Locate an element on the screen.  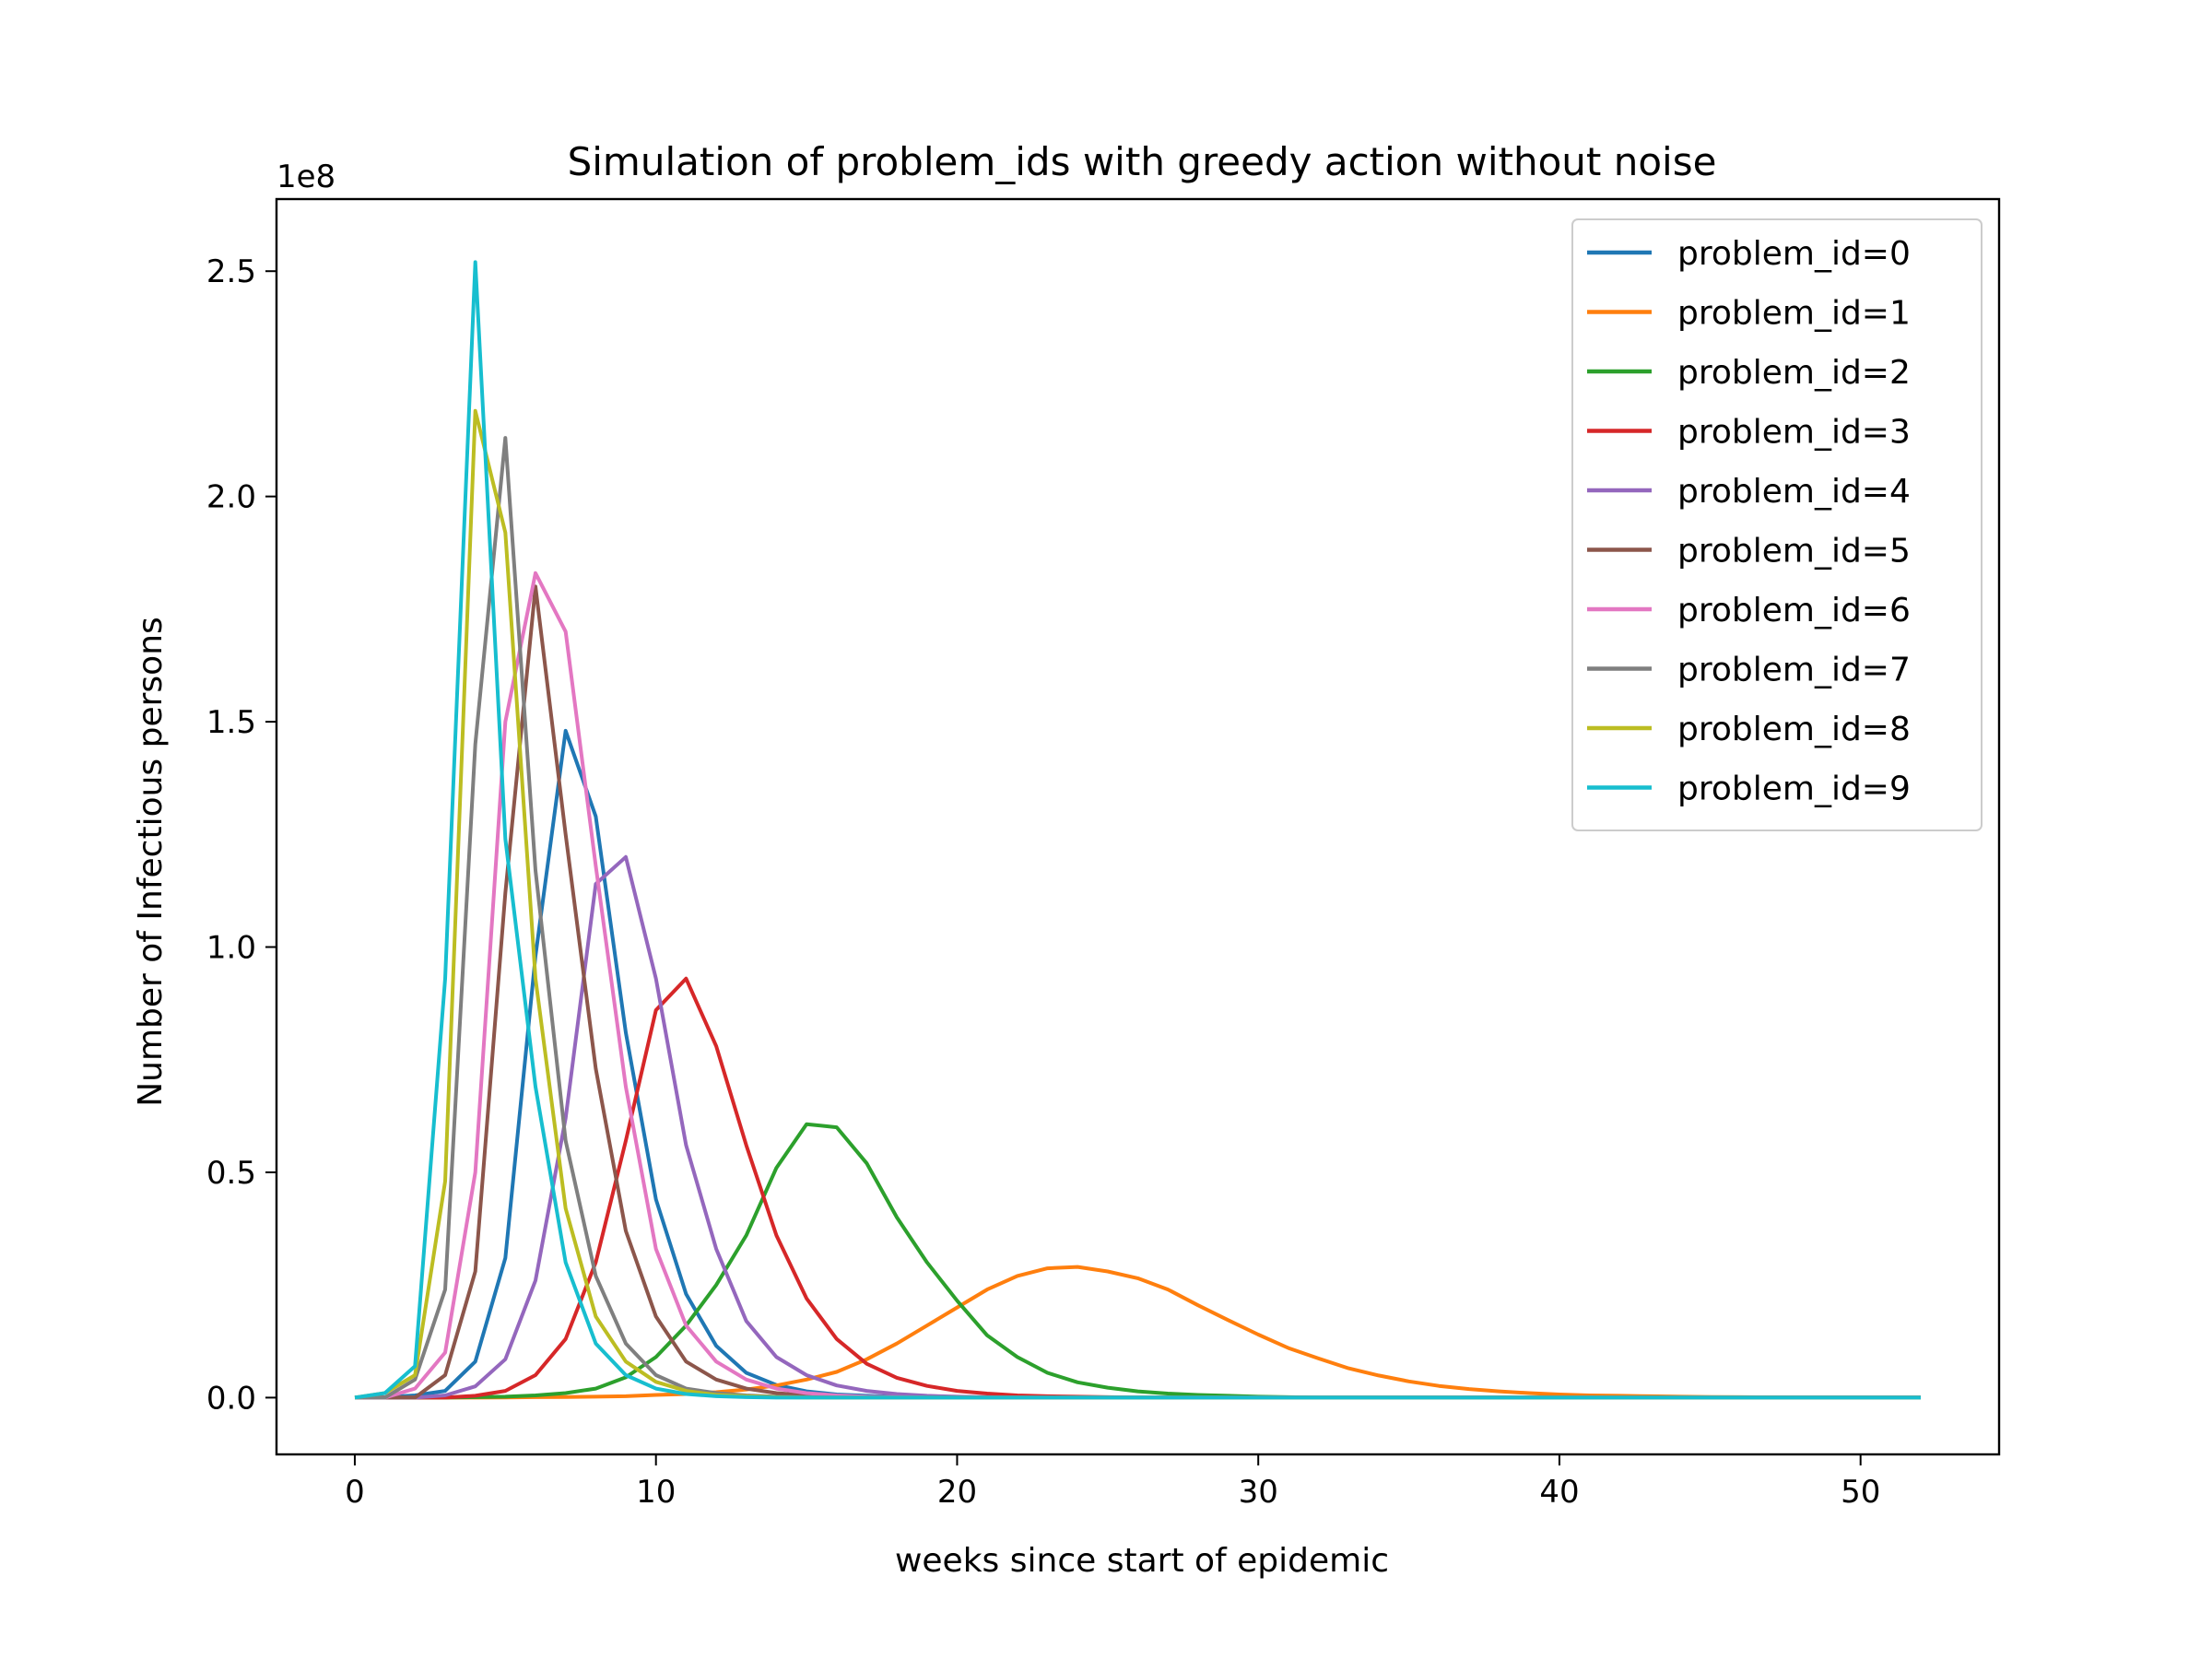
y-tick-label: 1.5 is located at coordinates (231, 722).